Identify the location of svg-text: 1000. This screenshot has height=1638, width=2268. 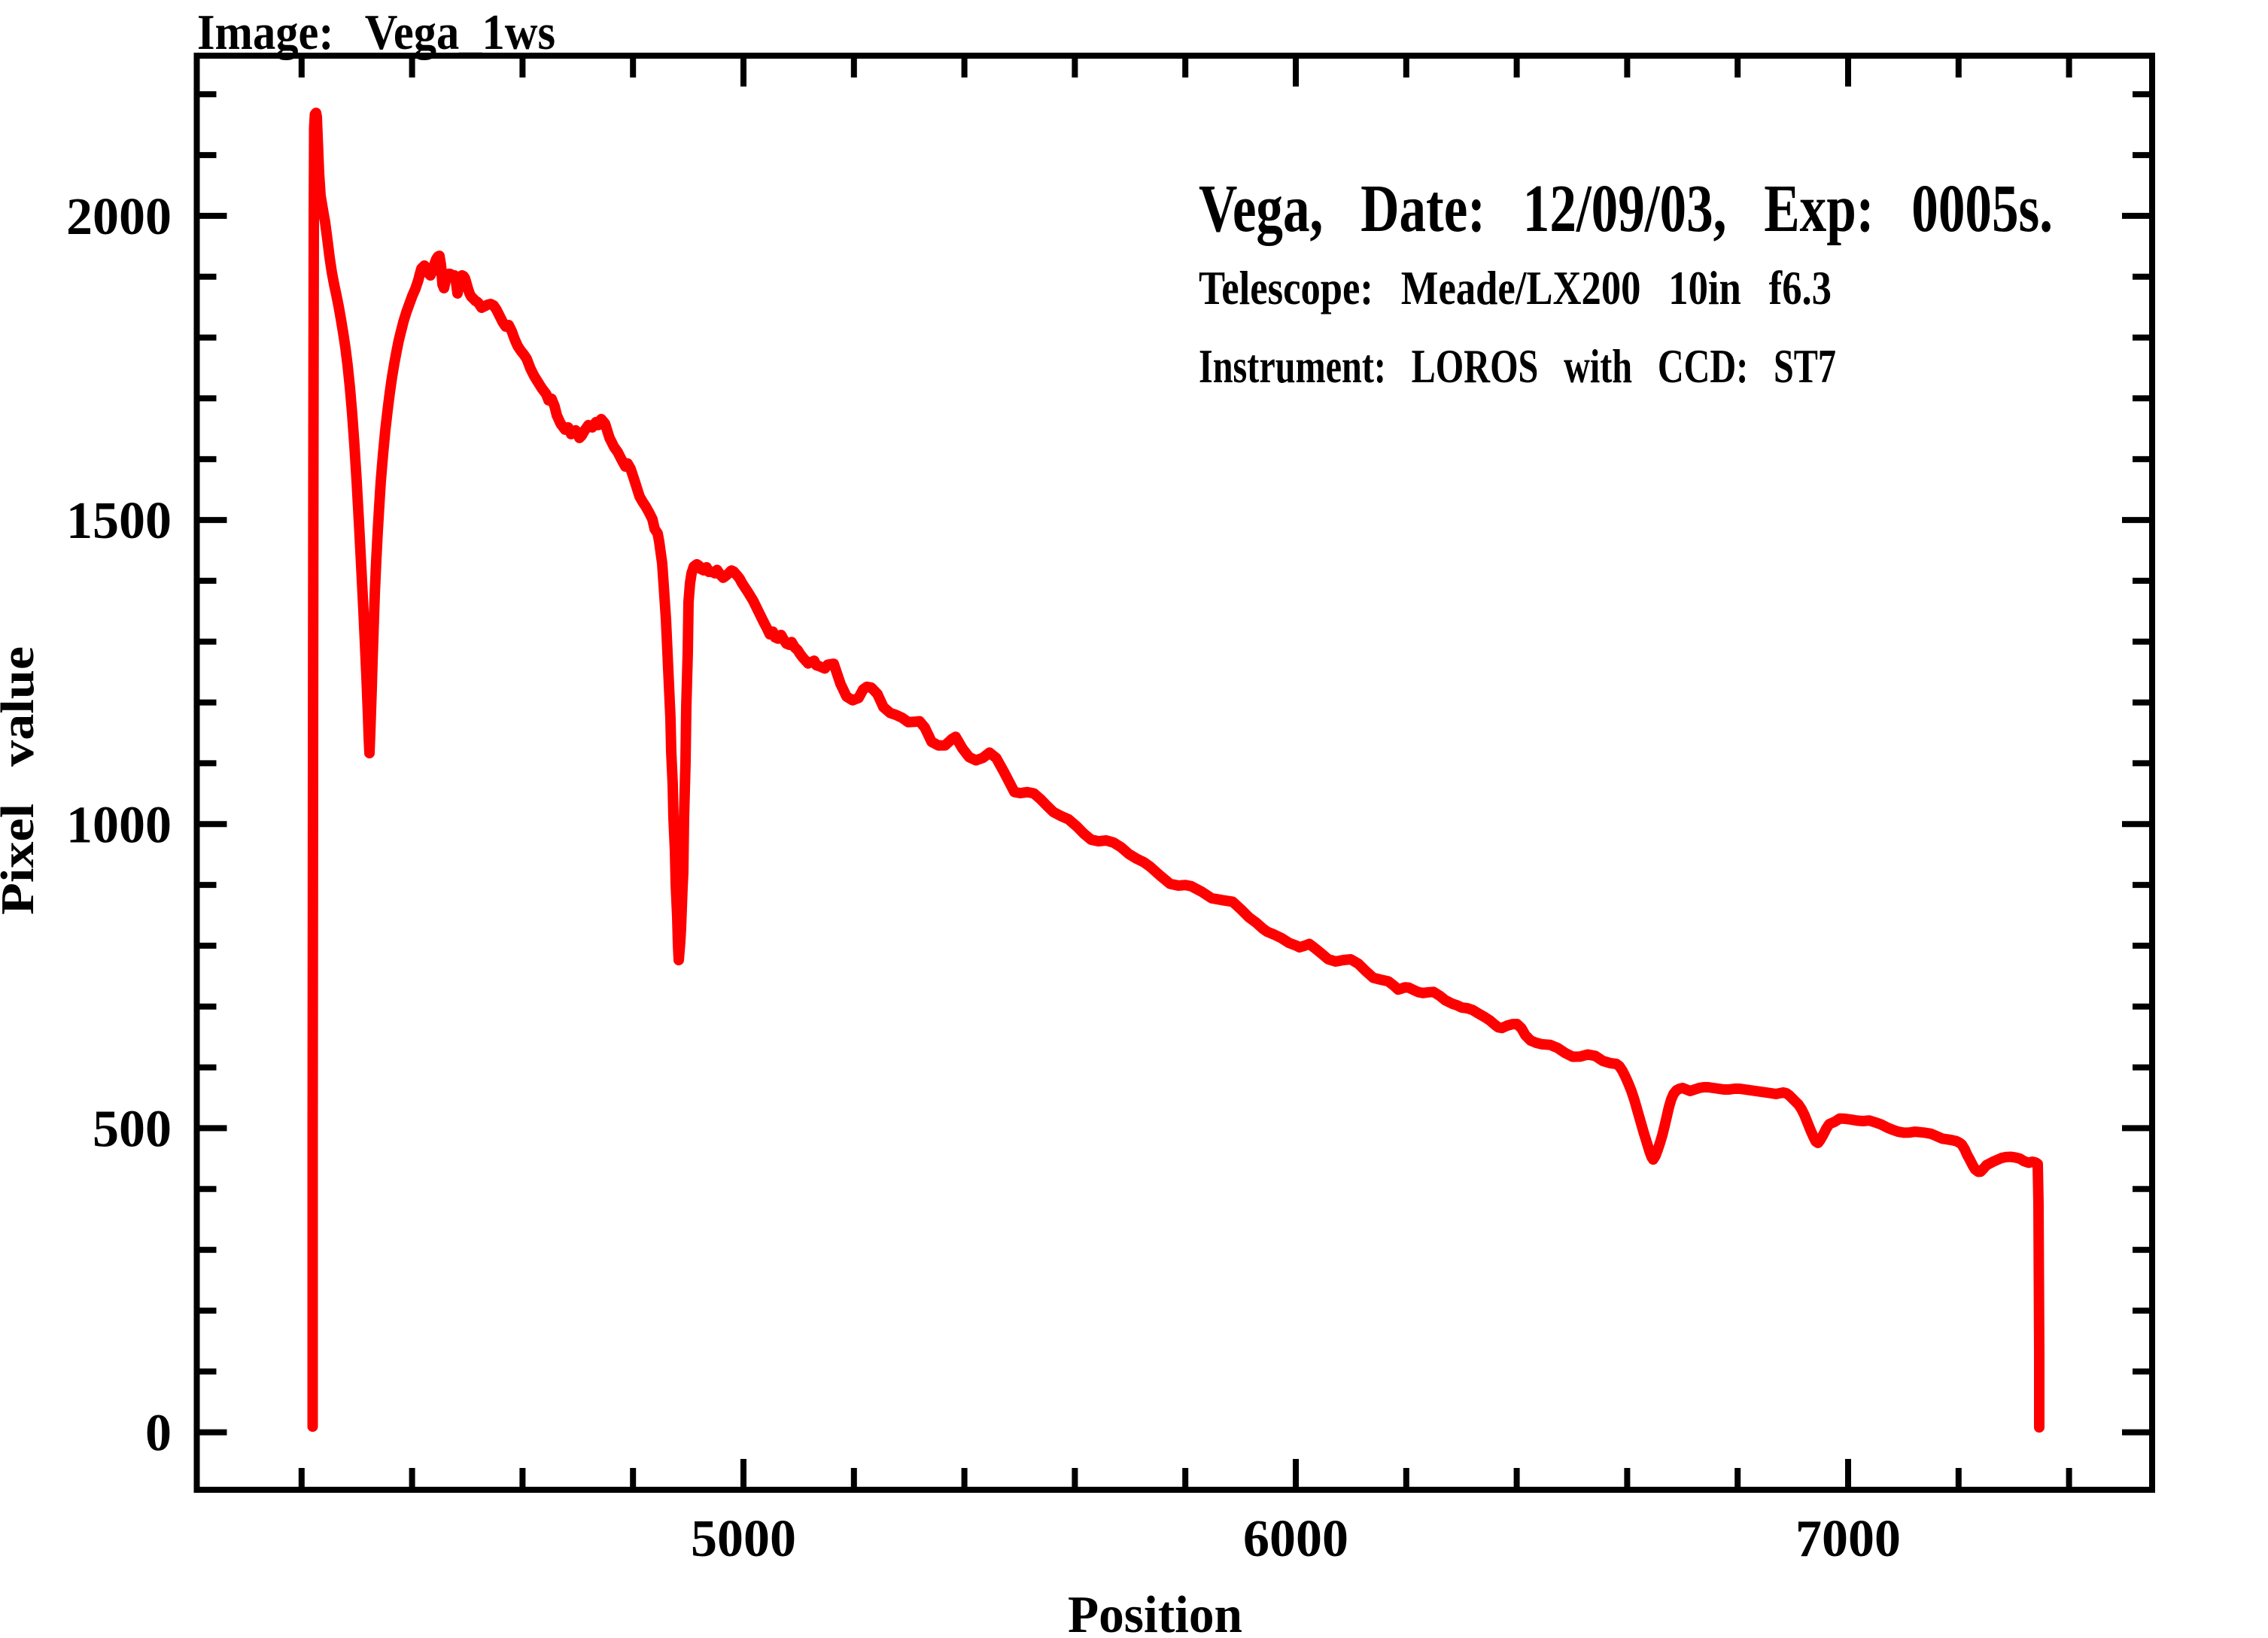
(119, 825).